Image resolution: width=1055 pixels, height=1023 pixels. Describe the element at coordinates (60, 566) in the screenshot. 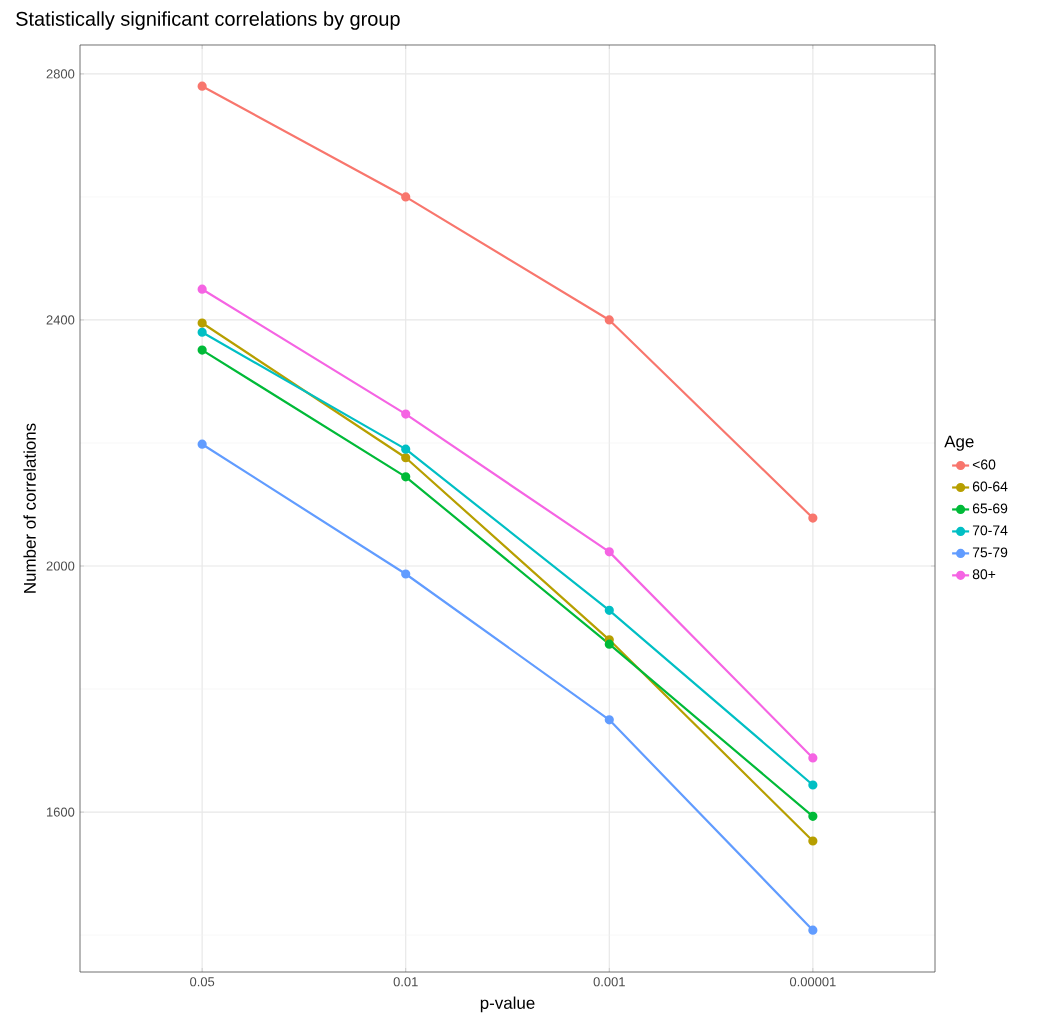

I see `y-tick-label: 2000` at that location.